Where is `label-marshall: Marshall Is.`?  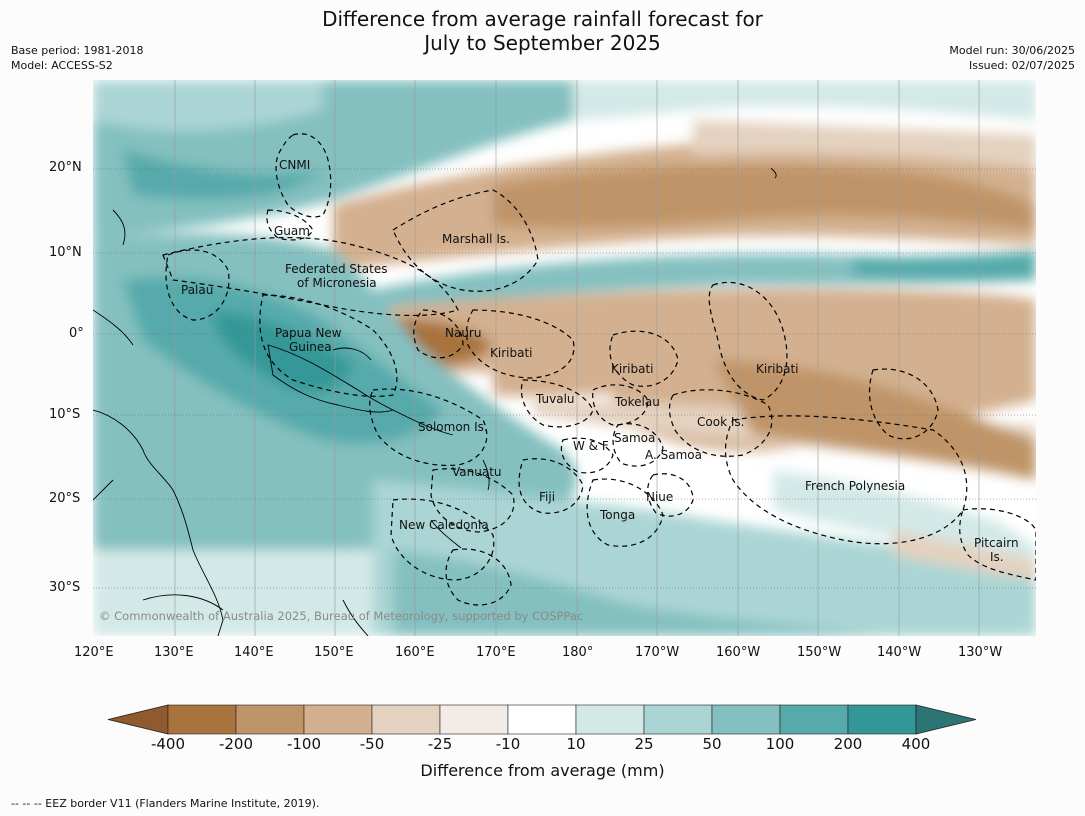
label-marshall: Marshall Is. is located at coordinates (476, 239).